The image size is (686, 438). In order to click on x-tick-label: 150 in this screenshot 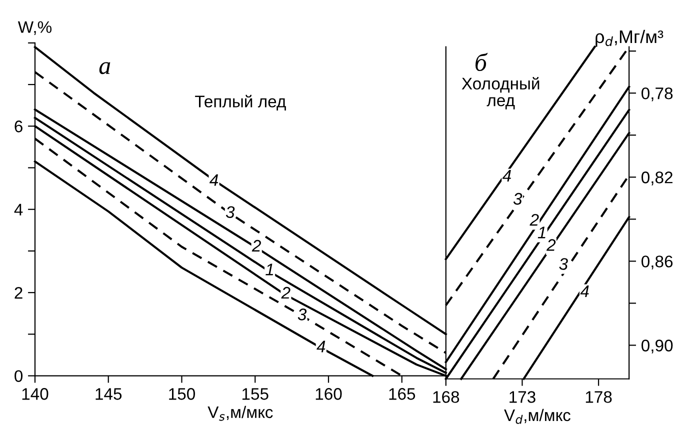, I will do `click(182, 394)`.